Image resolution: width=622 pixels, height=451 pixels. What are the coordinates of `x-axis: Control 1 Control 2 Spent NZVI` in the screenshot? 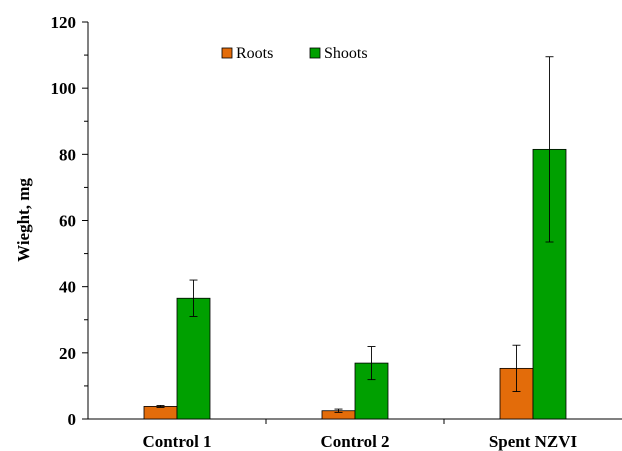 It's located at (355, 434).